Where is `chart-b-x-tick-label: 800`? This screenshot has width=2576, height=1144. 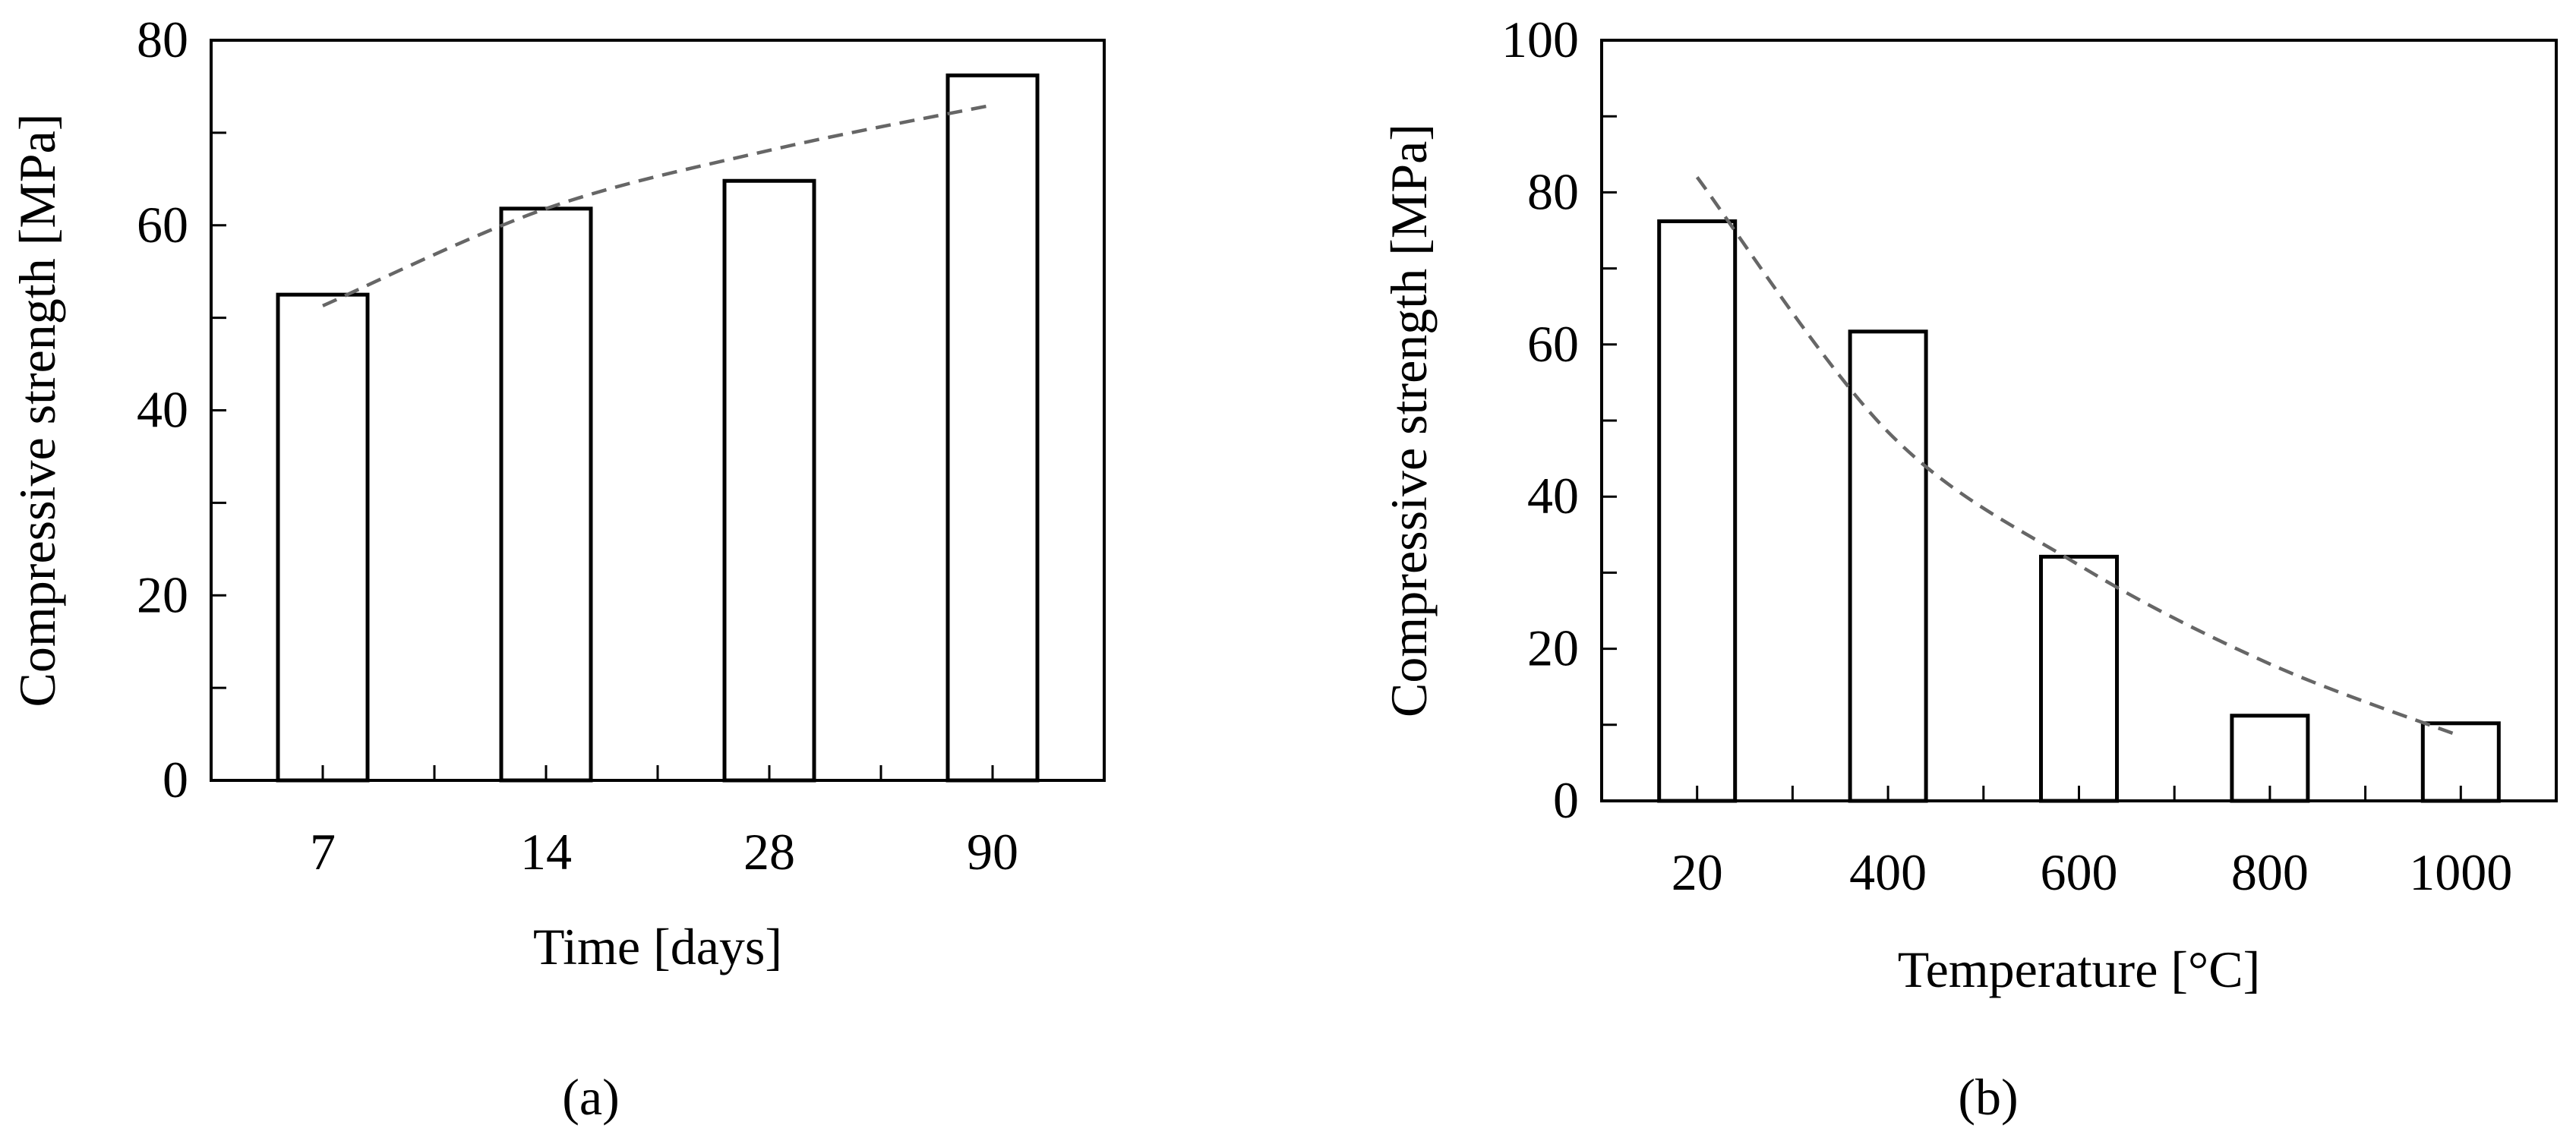 chart-b-x-tick-label: 800 is located at coordinates (2270, 872).